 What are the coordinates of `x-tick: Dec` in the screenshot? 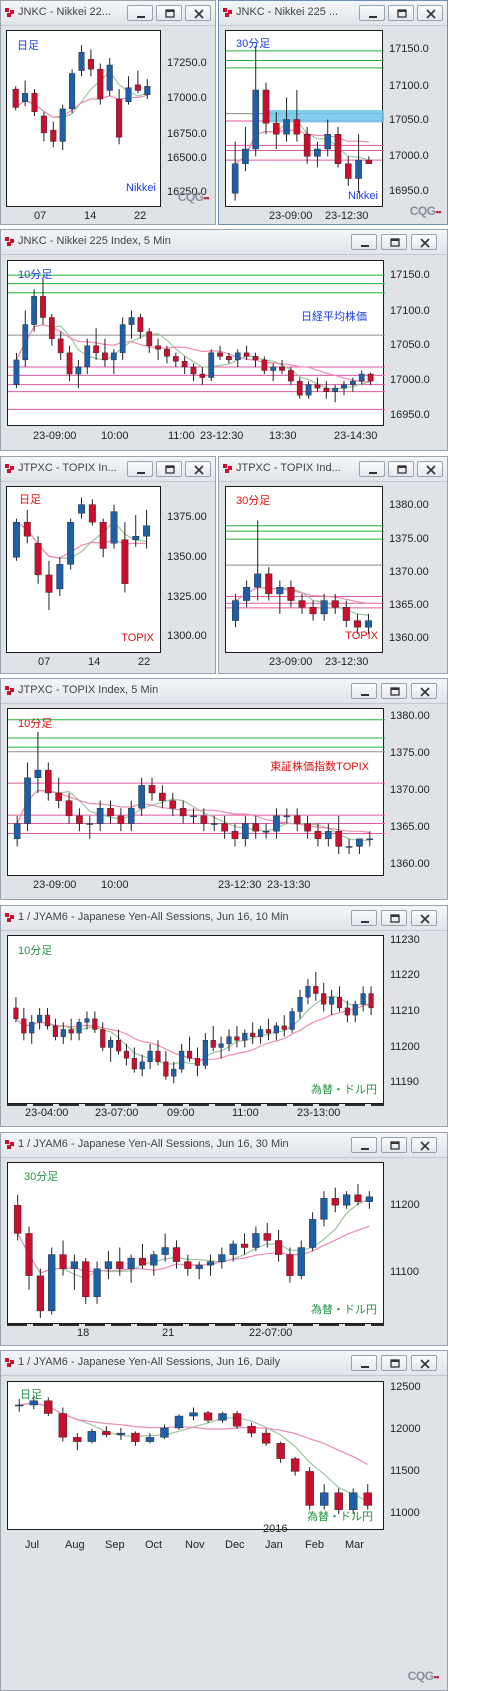 It's located at (235, 1545).